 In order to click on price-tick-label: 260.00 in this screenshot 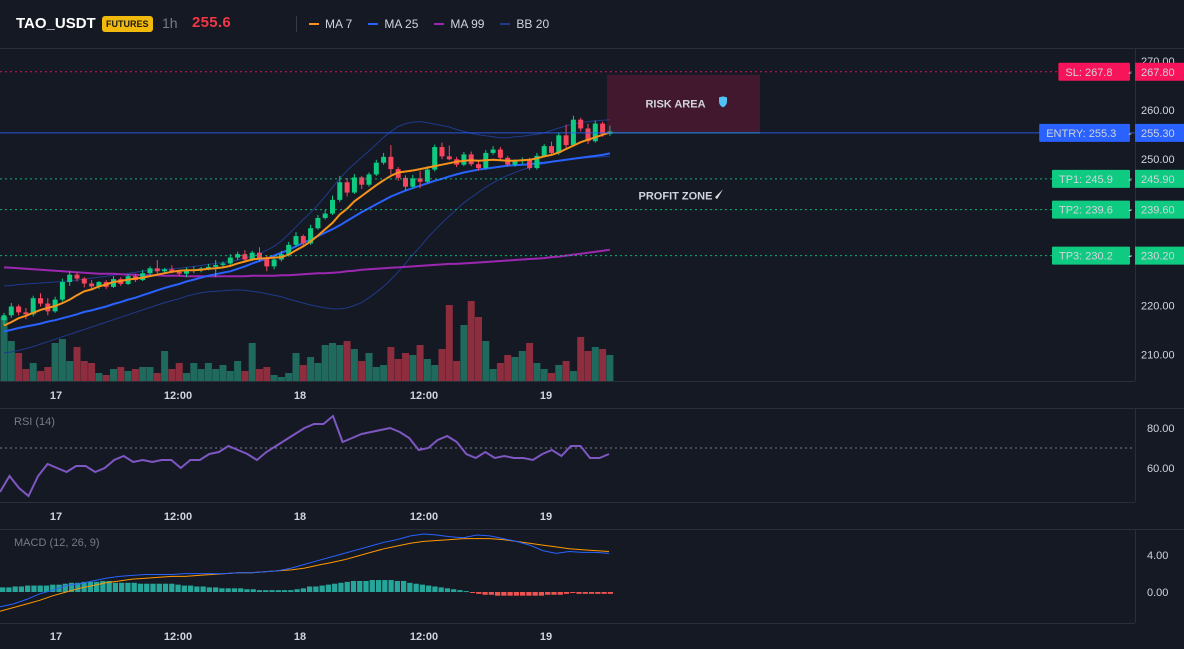, I will do `click(1158, 111)`.